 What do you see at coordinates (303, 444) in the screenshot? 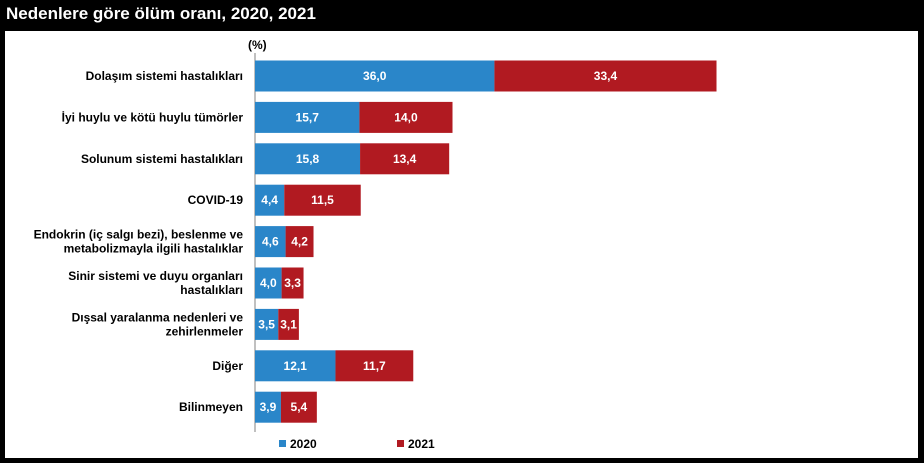
I see `legend-label-2020: 2020` at bounding box center [303, 444].